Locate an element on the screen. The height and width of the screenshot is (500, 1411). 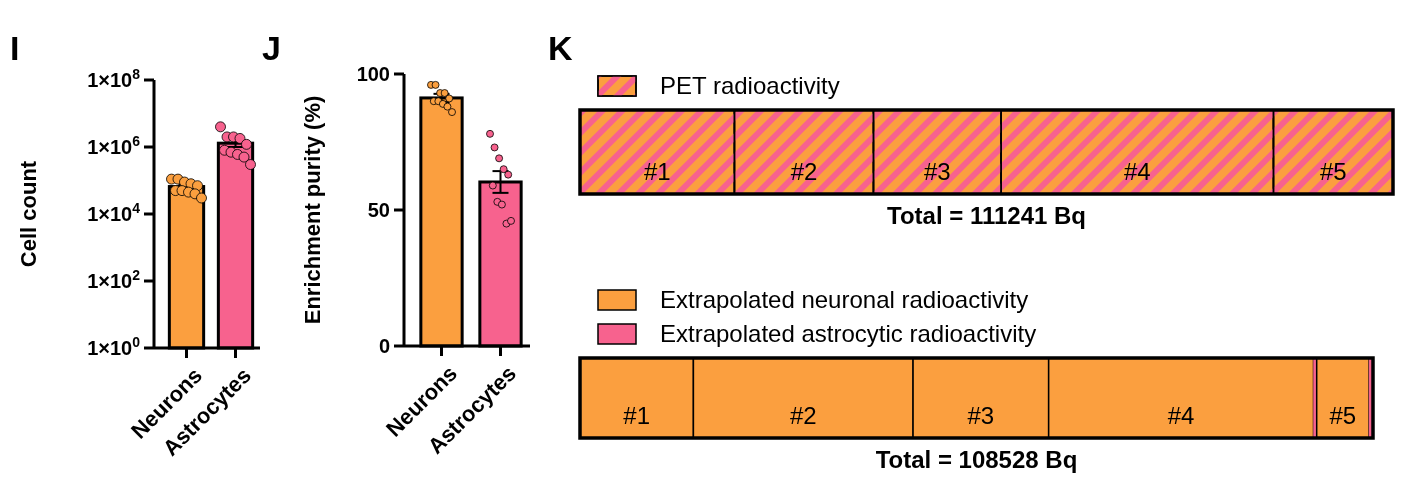
y-tick-label: 1×10$^{2}$ is located at coordinates (114, 279).